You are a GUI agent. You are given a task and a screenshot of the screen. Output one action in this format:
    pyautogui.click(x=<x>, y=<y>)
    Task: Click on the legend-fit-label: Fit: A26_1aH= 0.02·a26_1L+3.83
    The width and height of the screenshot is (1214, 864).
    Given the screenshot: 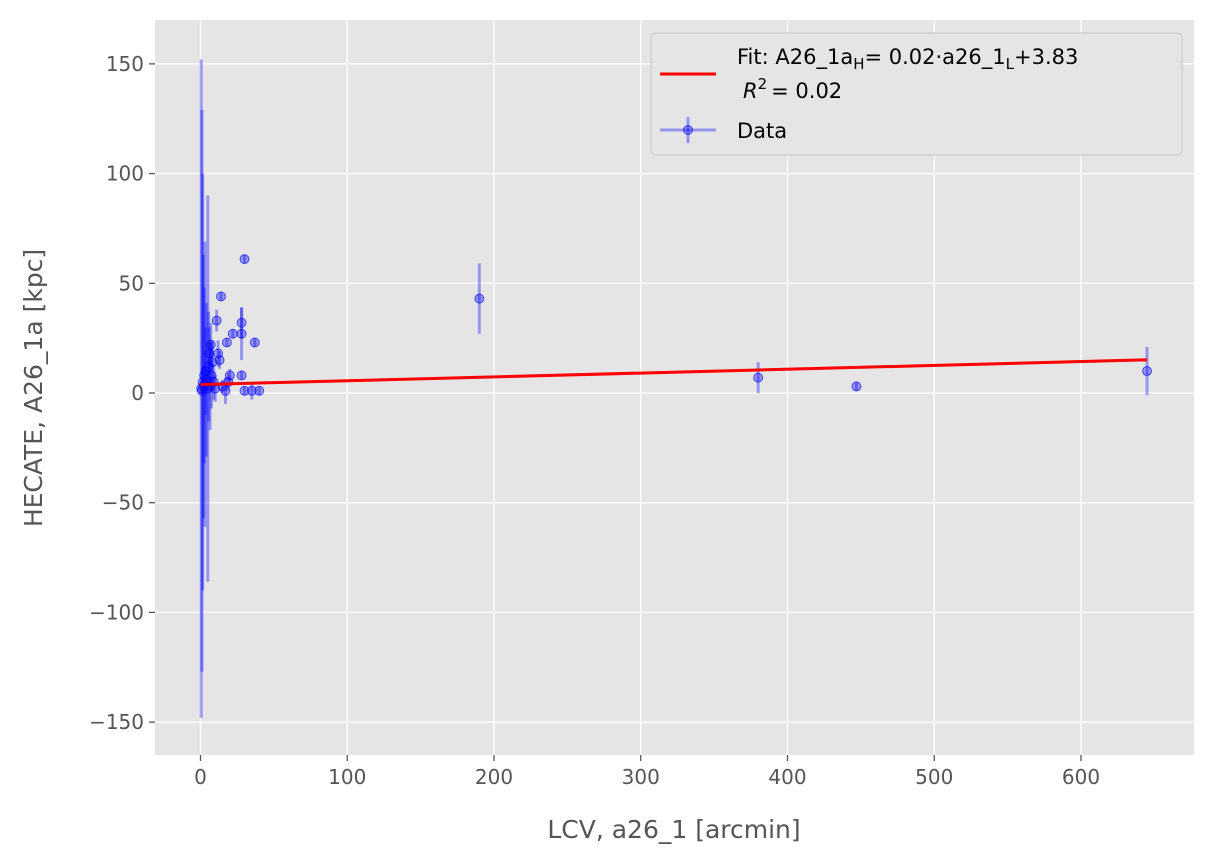 What is the action you would take?
    pyautogui.click(x=907, y=59)
    